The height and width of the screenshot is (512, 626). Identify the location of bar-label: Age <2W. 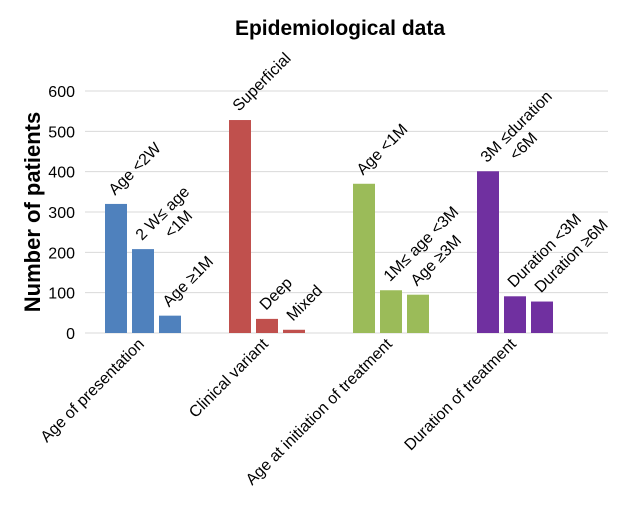
(136, 169).